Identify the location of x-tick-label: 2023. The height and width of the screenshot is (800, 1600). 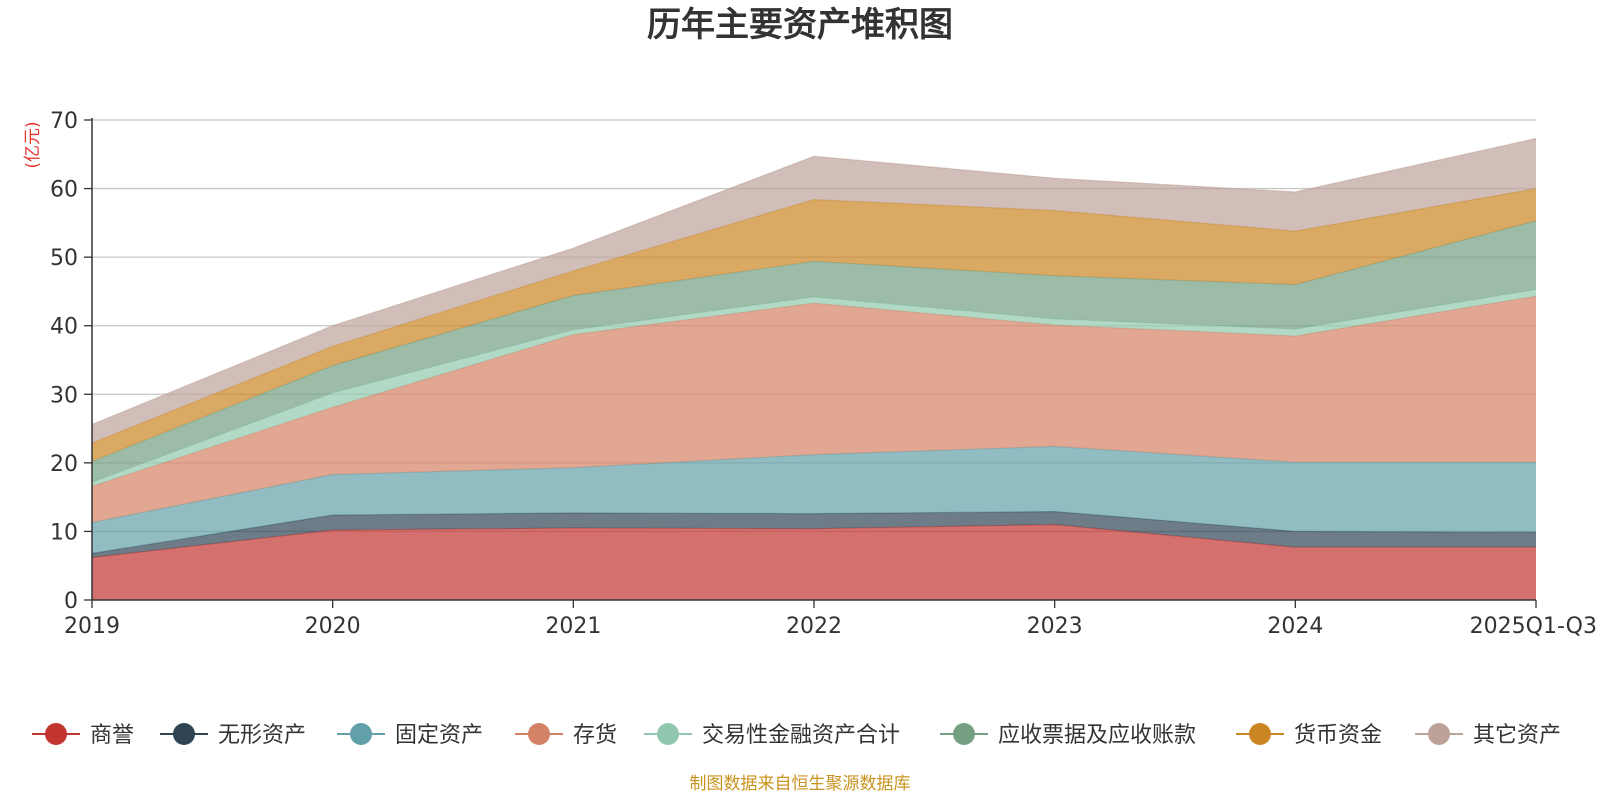
(1055, 626).